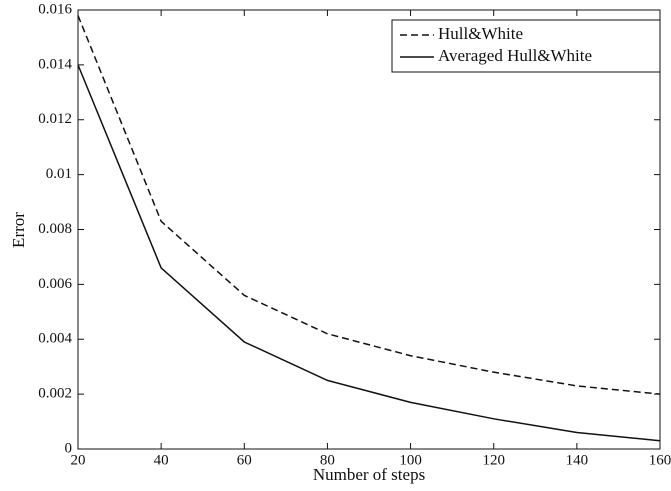 This screenshot has height=491, width=671. Describe the element at coordinates (55, 284) in the screenshot. I see `y-tick-label: 0.006` at that location.